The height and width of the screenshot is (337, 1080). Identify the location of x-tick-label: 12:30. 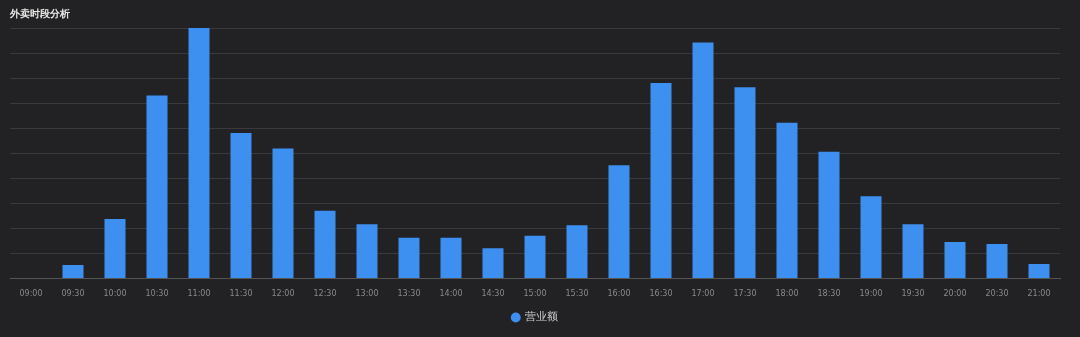
(325, 294).